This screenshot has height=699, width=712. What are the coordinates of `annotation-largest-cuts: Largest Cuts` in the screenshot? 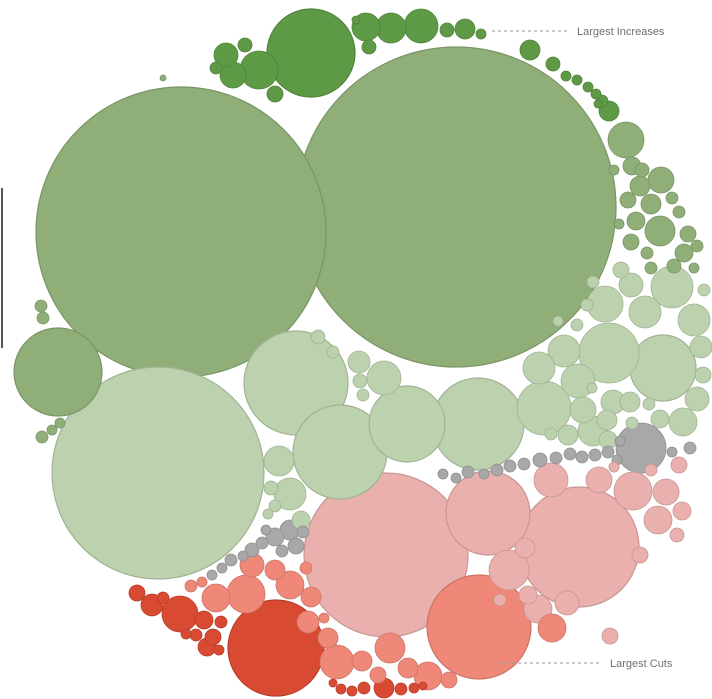 It's located at (586, 664).